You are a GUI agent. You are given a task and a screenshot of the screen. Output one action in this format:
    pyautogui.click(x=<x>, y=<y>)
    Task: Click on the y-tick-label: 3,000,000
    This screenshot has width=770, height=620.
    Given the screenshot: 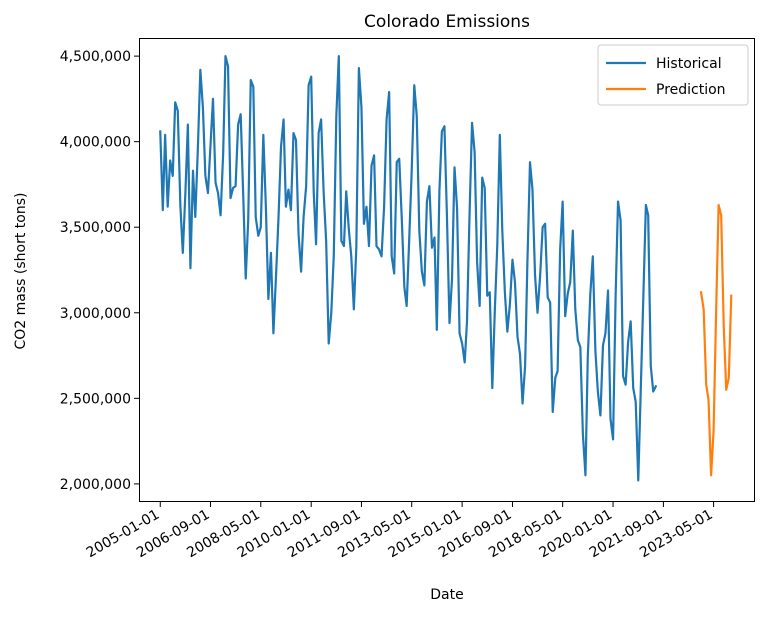 What is the action you would take?
    pyautogui.click(x=95, y=314)
    